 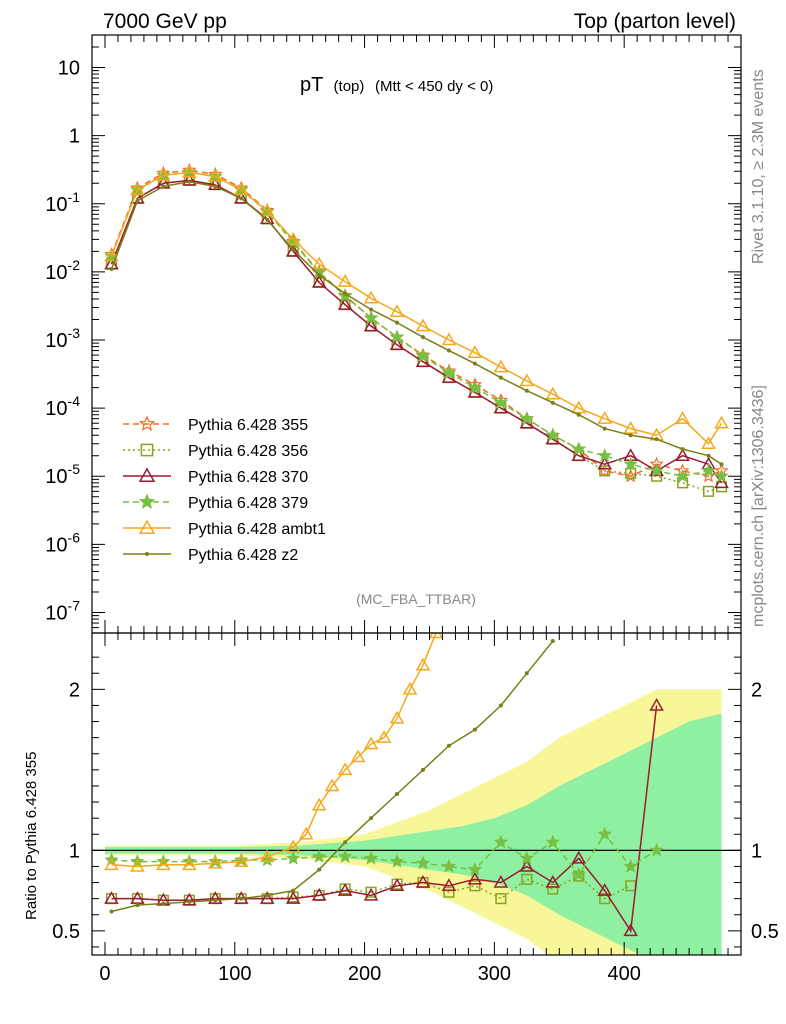 What do you see at coordinates (69, 69) in the screenshot?
I see `y-tick-label: 10` at bounding box center [69, 69].